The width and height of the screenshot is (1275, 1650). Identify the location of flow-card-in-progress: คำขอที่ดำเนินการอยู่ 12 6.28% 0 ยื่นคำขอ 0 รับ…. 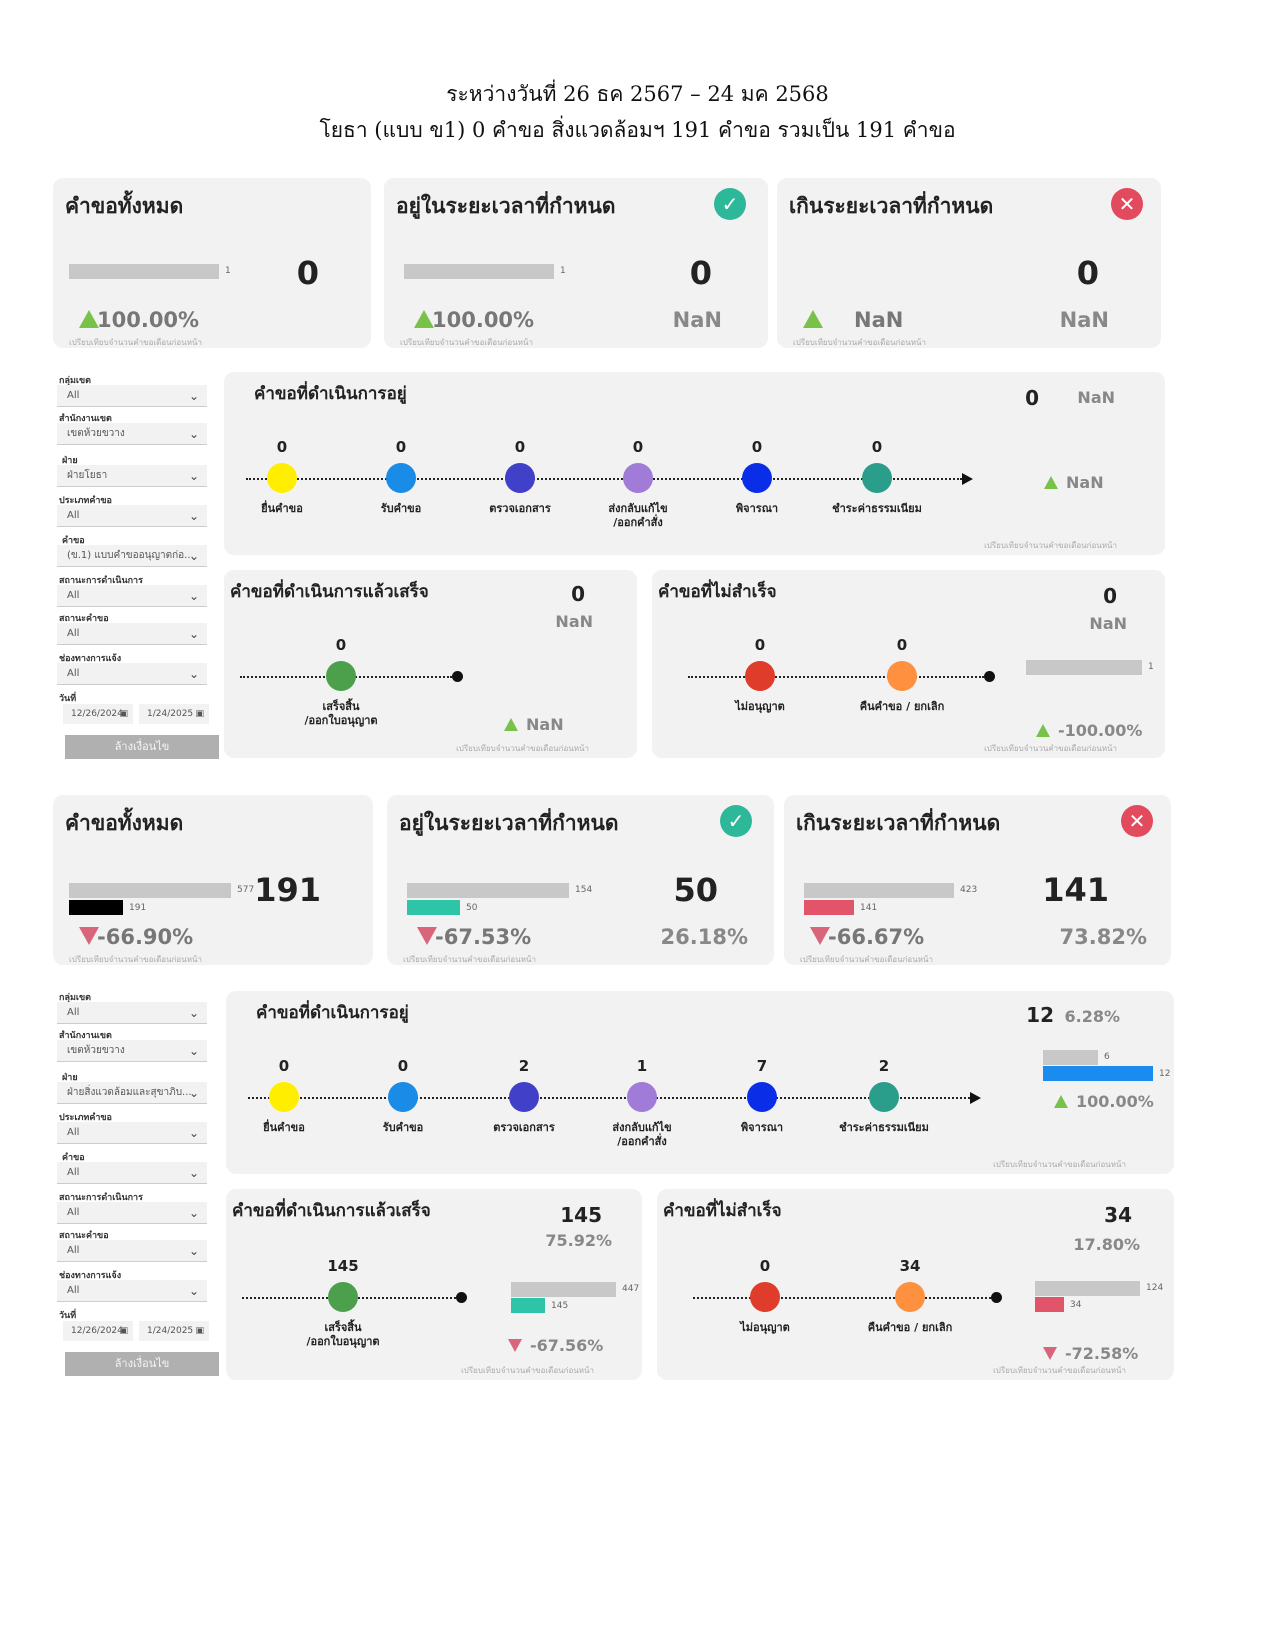
(700, 1082).